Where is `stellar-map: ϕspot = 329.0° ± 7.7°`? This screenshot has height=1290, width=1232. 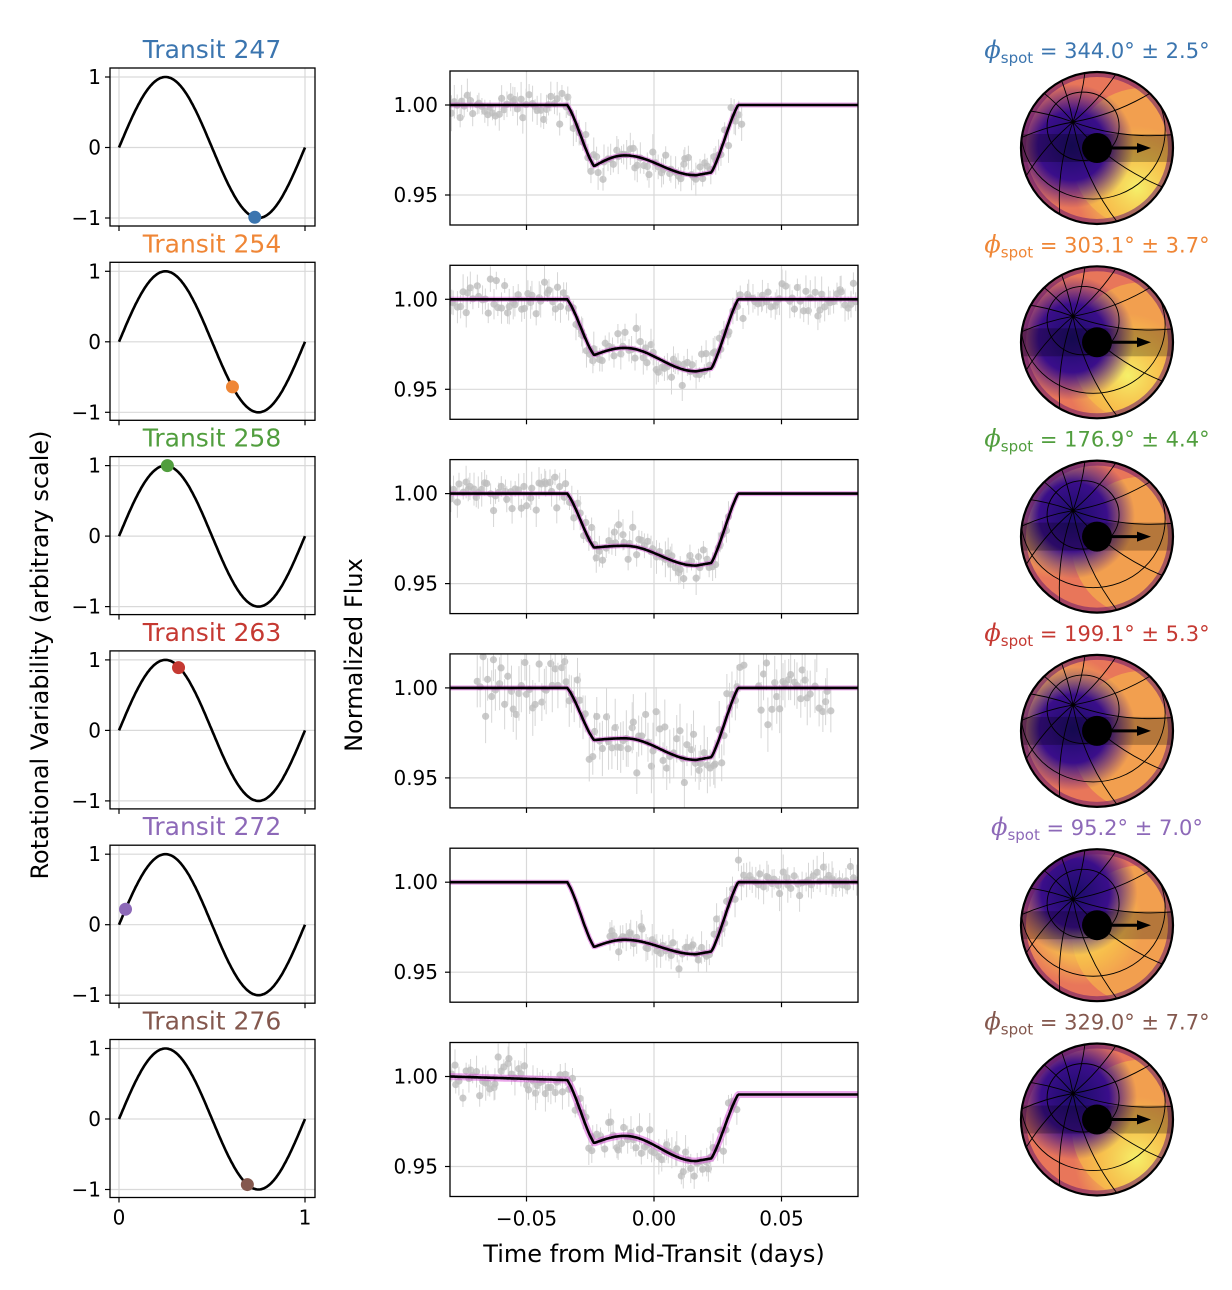 stellar-map: ϕspot = 329.0° ± 7.7° is located at coordinates (1097, 1102).